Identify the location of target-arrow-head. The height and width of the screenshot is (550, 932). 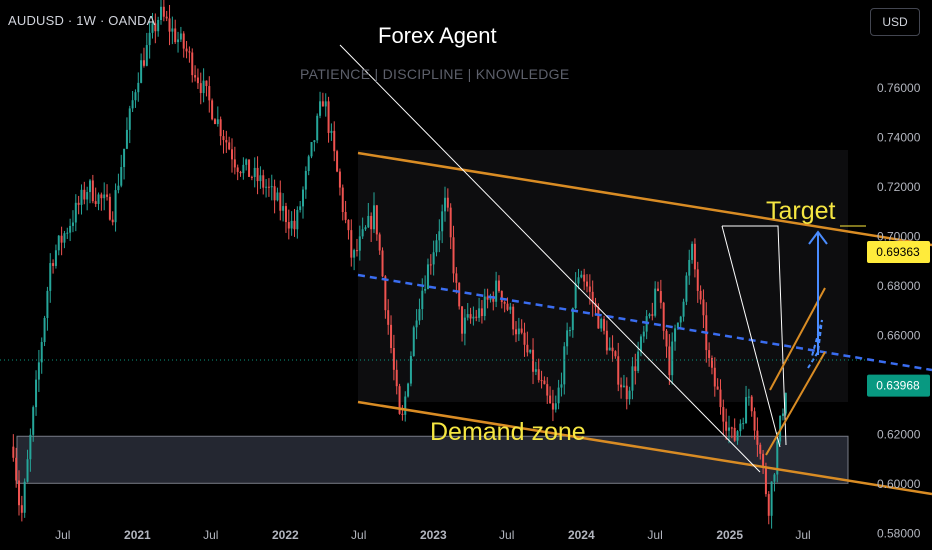
(818, 237).